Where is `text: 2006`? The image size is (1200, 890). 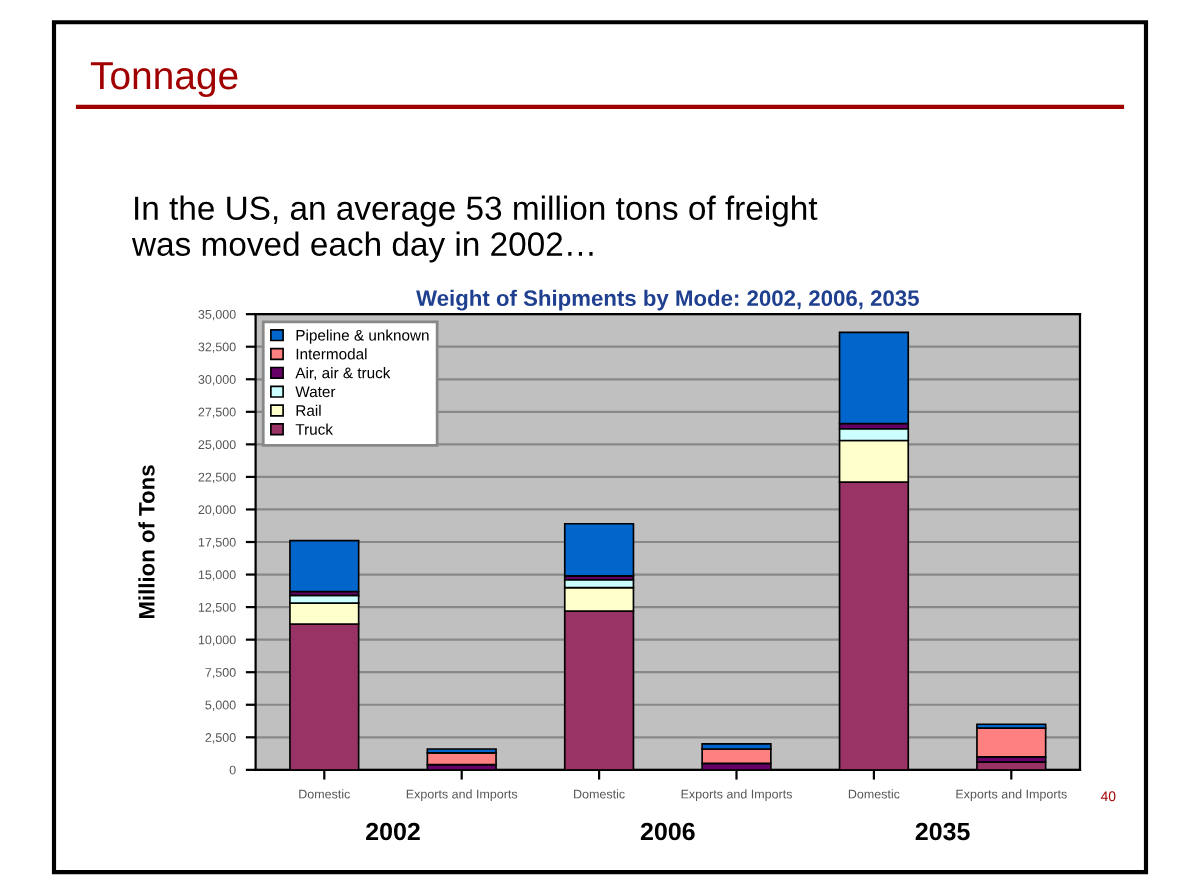
text: 2006 is located at coordinates (667, 831).